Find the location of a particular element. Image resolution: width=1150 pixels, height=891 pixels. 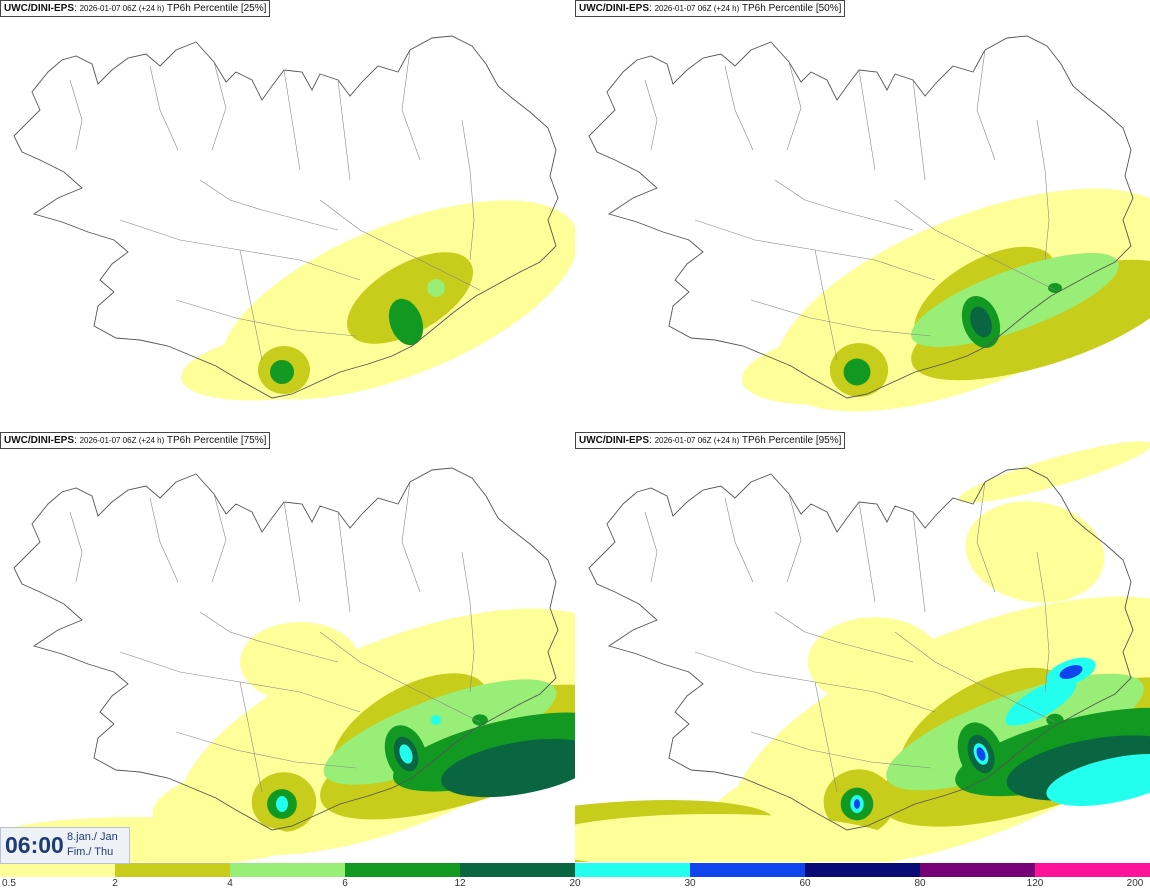

scale-tick-label: 30 is located at coordinates (690, 883).